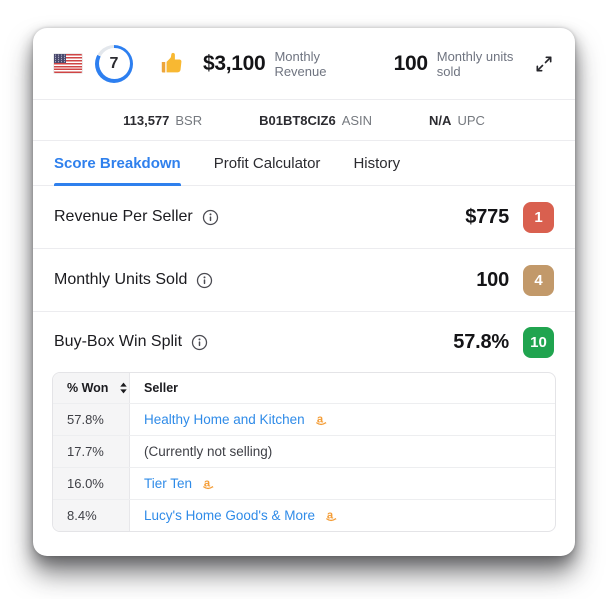  Describe the element at coordinates (492, 279) in the screenshot. I see `score-row-value: 100` at that location.